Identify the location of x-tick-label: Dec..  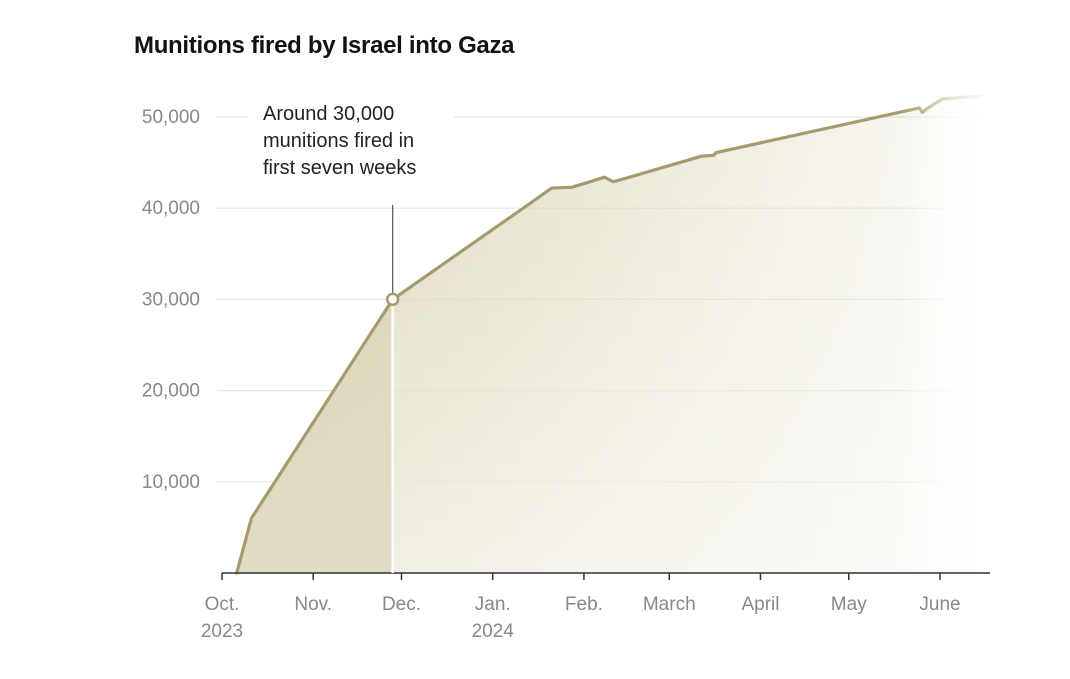
(401, 604).